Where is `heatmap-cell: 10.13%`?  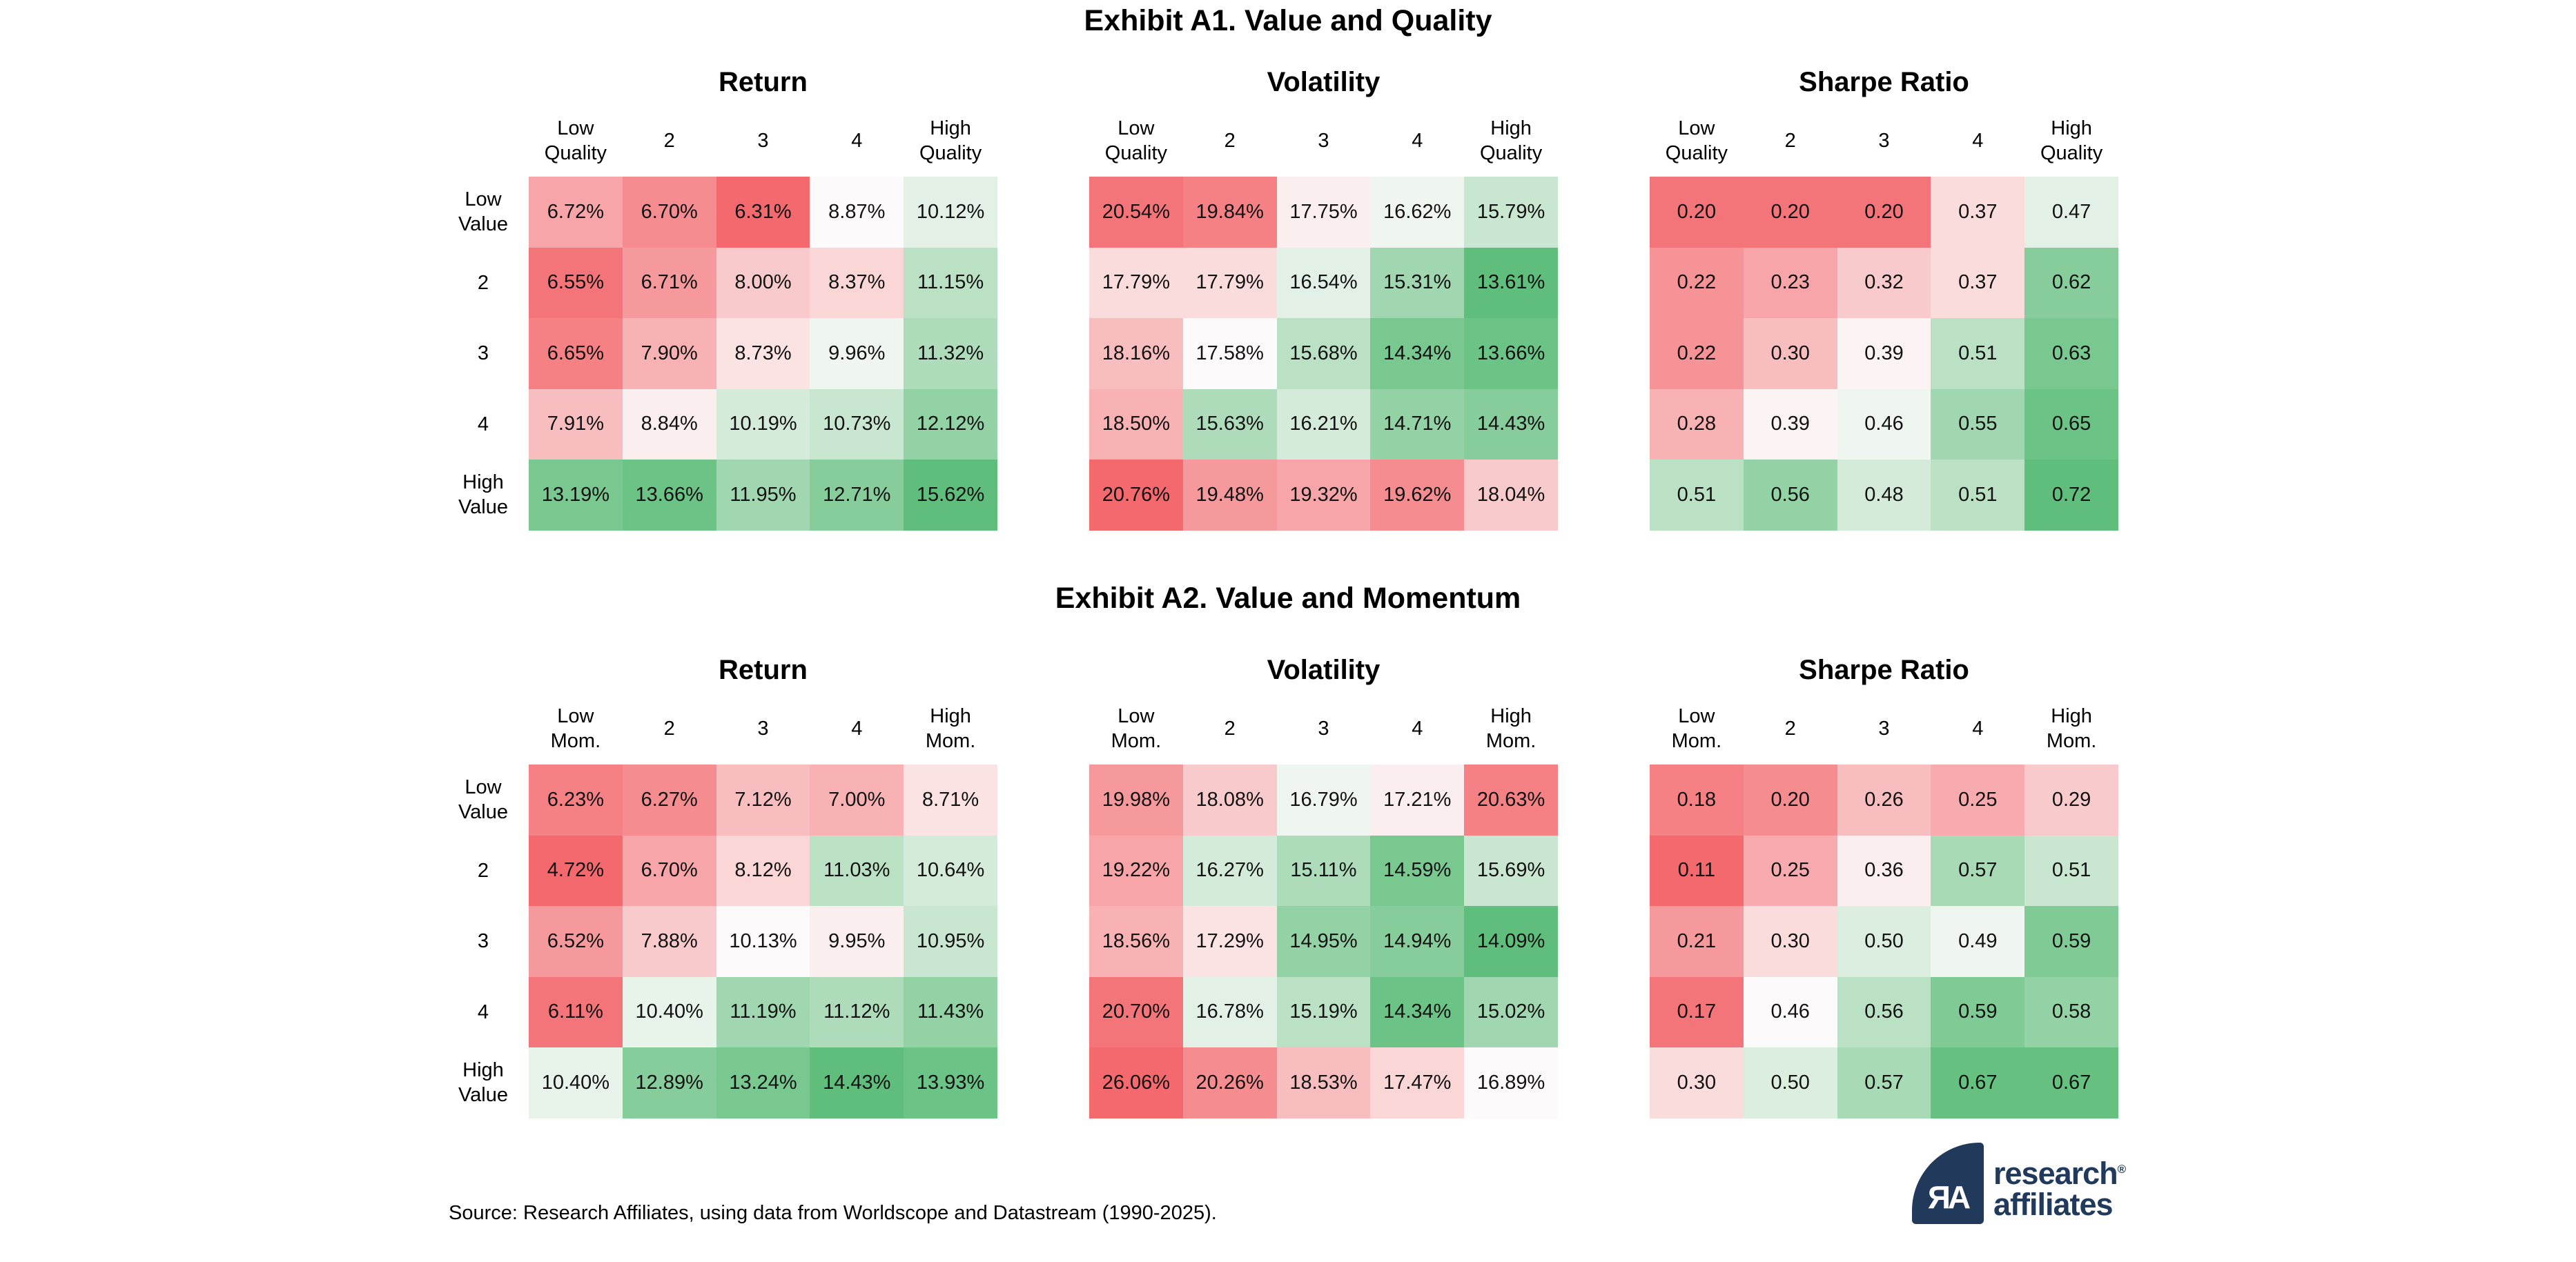
heatmap-cell: 10.13% is located at coordinates (763, 941).